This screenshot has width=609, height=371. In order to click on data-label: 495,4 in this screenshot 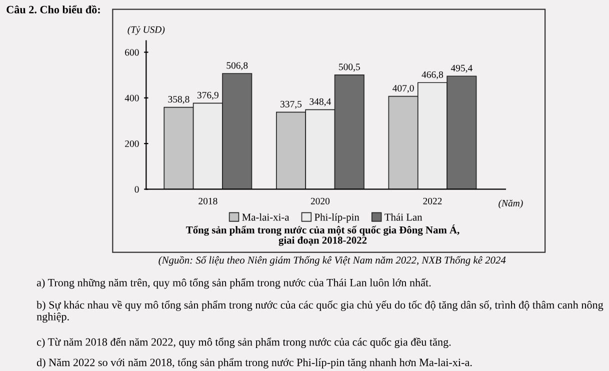, I will do `click(461, 68)`.